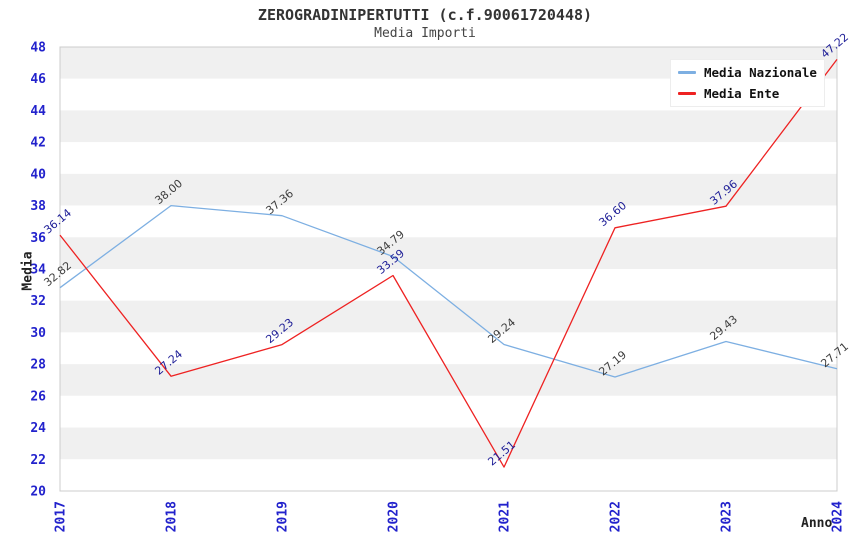  Describe the element at coordinates (28, 271) in the screenshot. I see `y-axis-title: Media` at that location.